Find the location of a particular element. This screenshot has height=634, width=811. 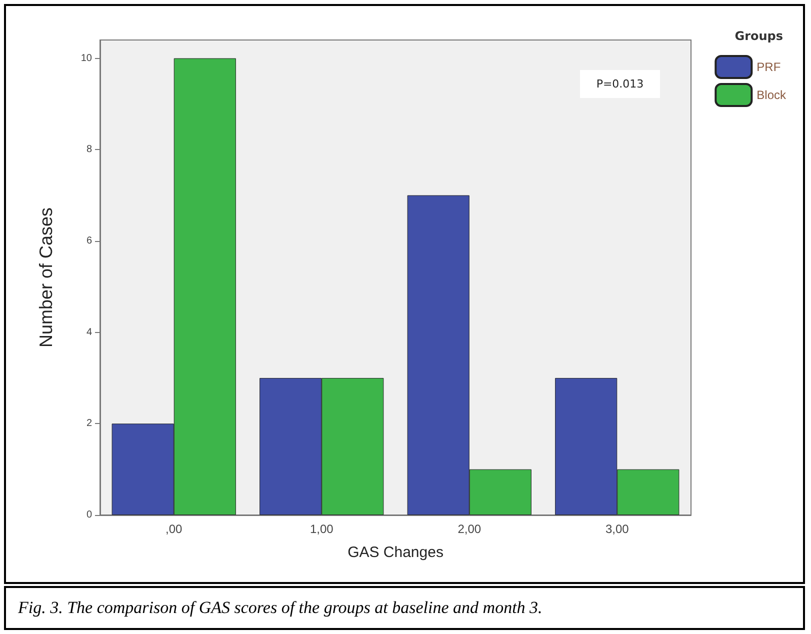

legend-label: PRF is located at coordinates (768, 67).